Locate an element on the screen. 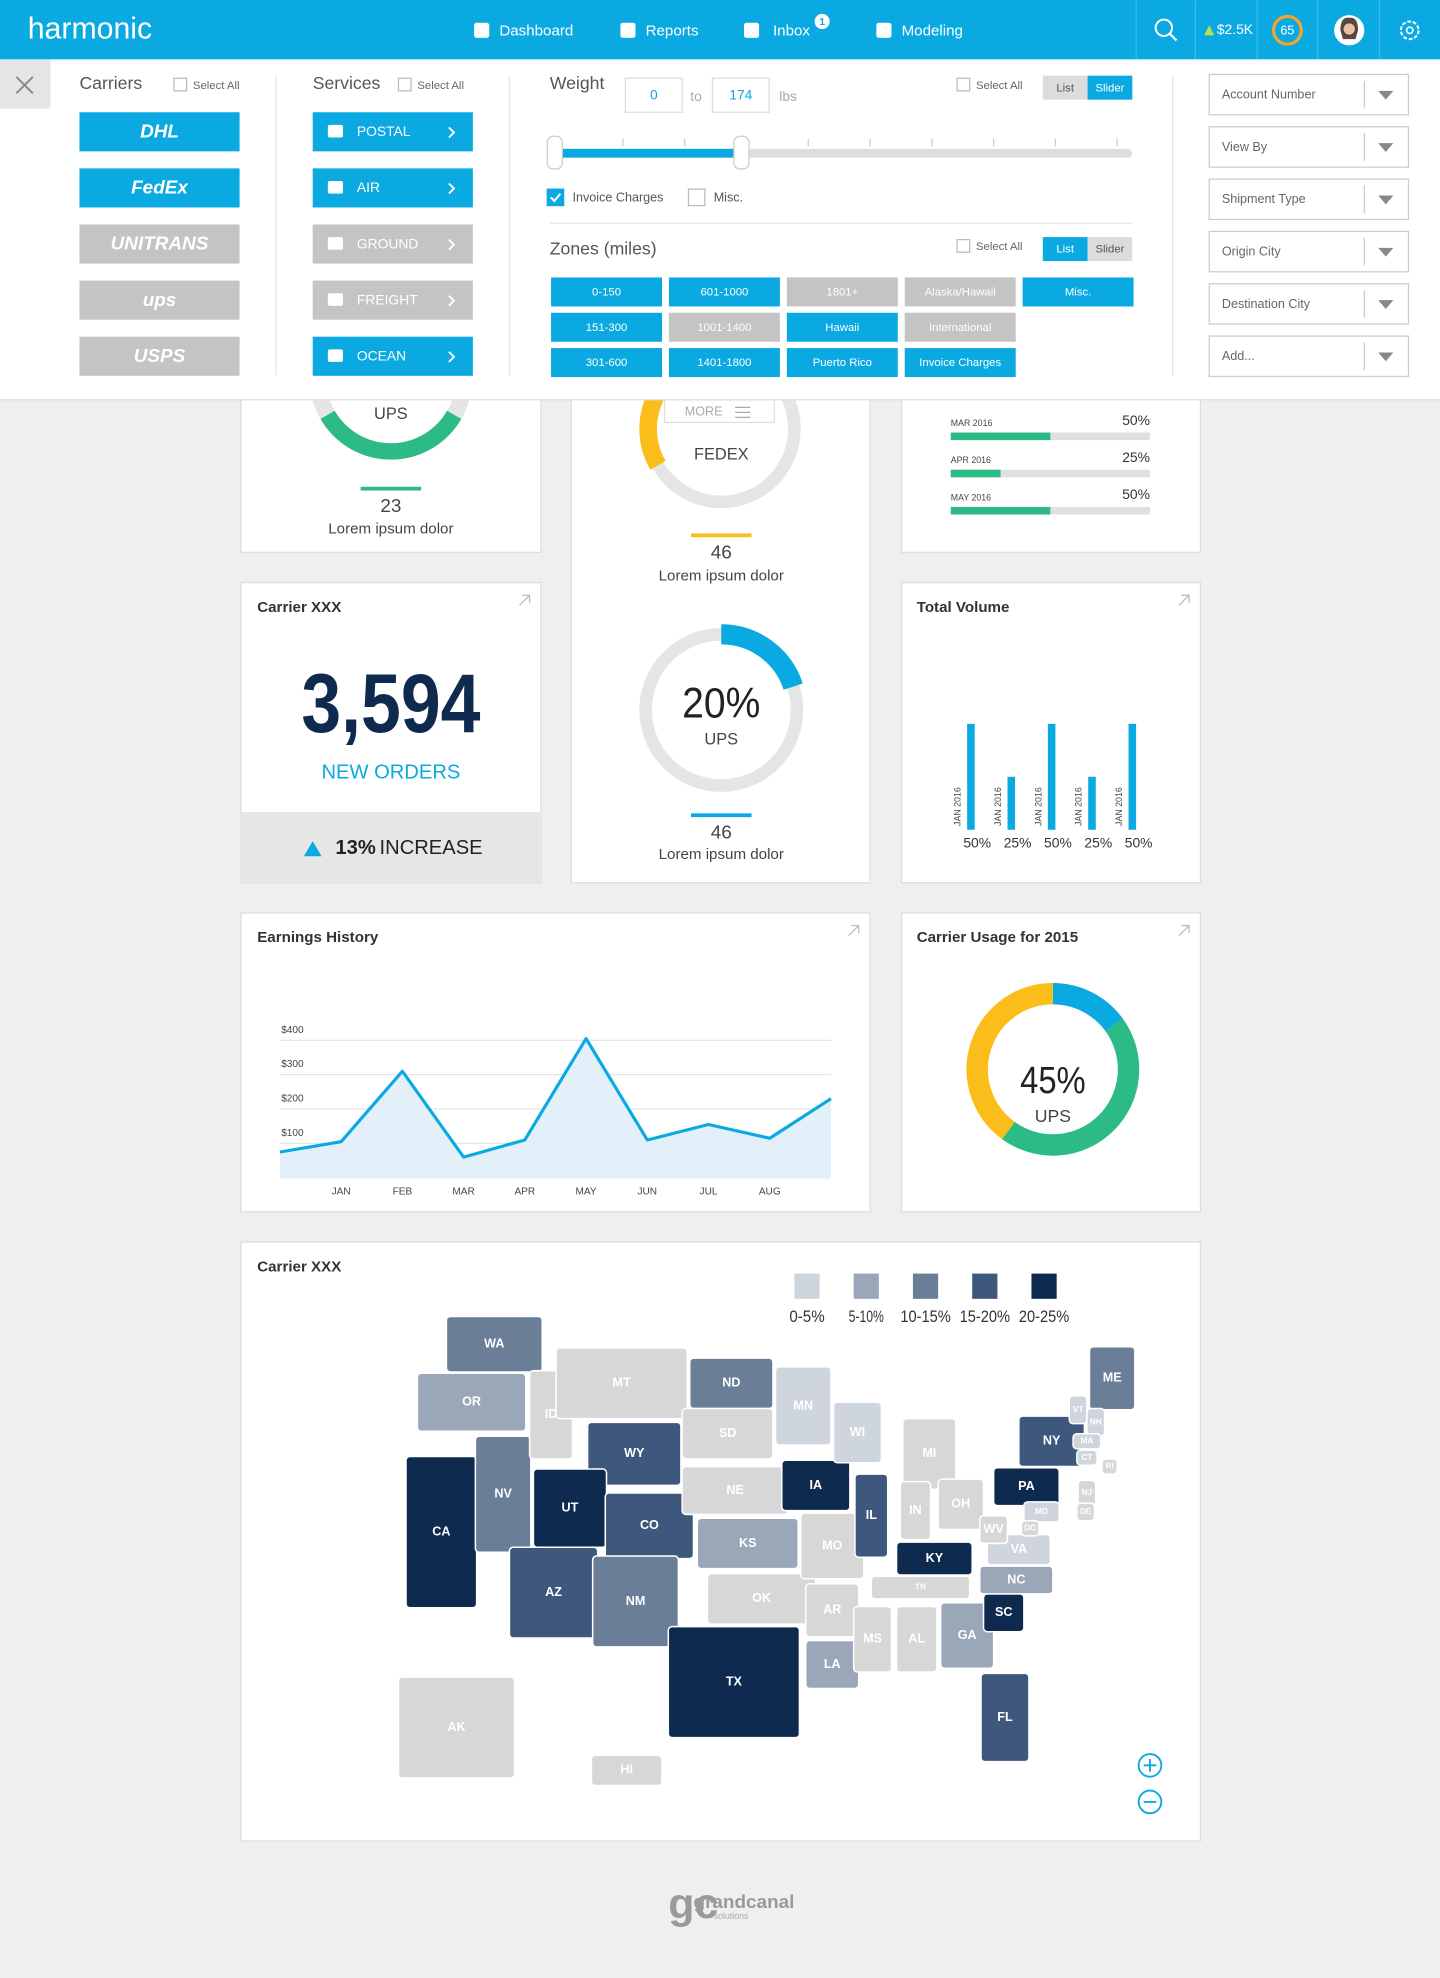 This screenshot has width=1440, height=1978. state-label: TN is located at coordinates (920, 1587).